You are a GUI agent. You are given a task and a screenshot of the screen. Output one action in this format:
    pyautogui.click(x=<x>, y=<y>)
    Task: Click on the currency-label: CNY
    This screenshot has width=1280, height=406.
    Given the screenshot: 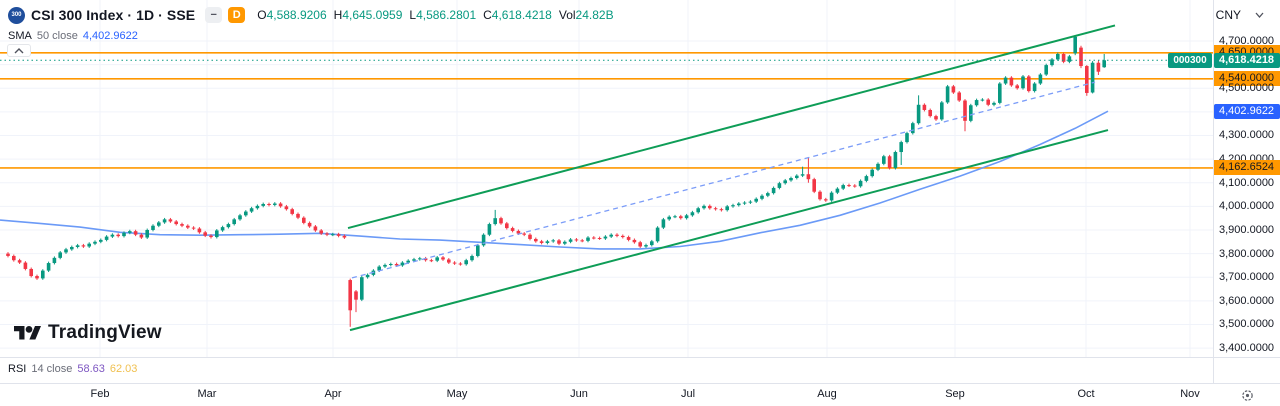 What is the action you would take?
    pyautogui.click(x=1228, y=15)
    